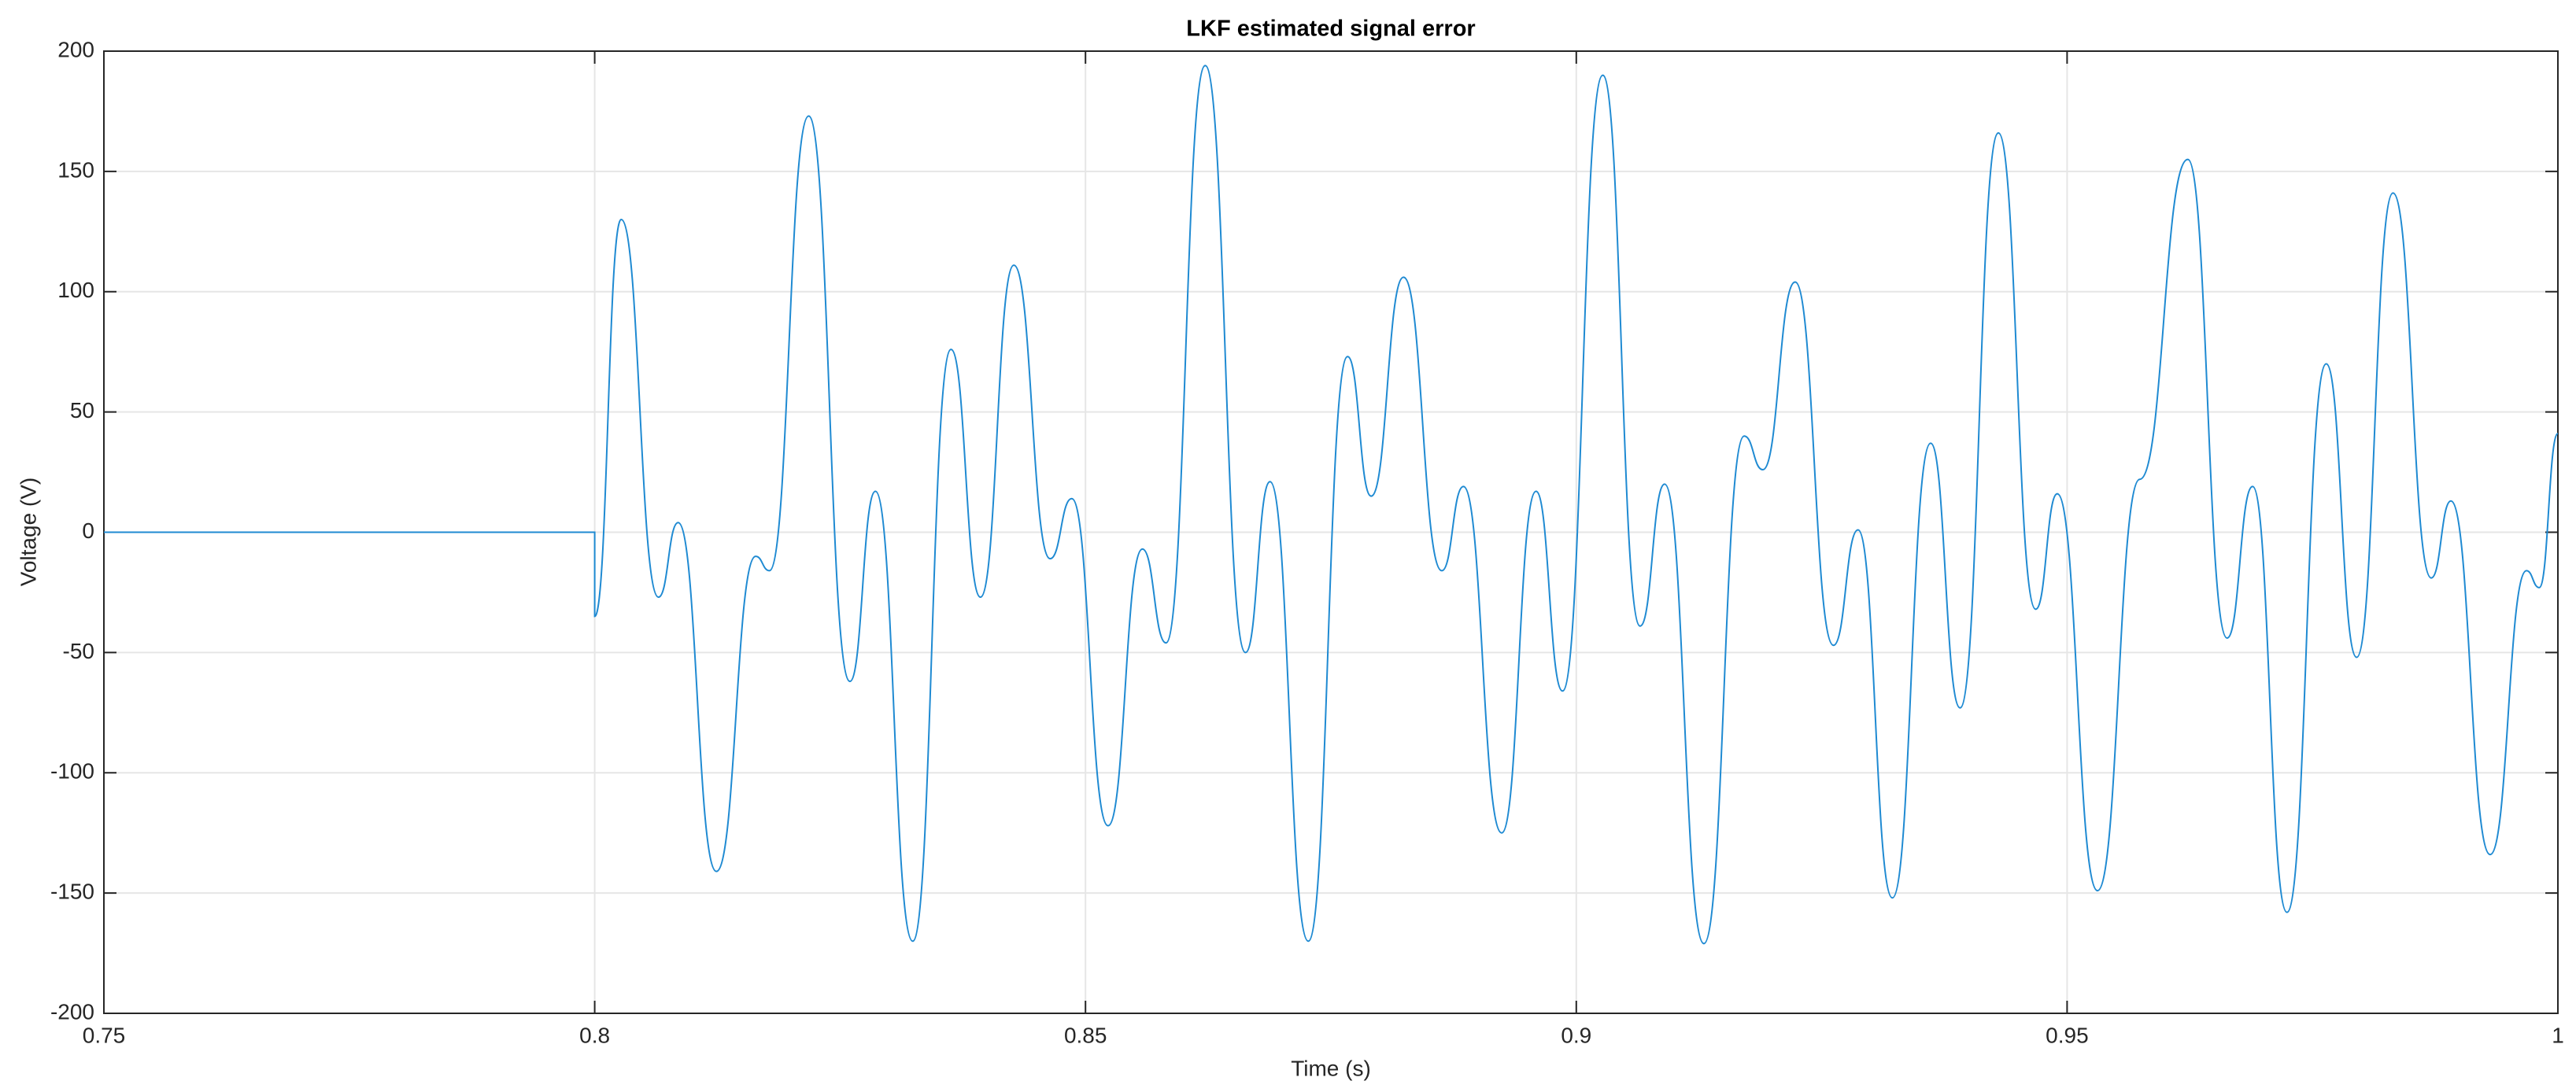 This screenshot has width=2576, height=1092. I want to click on x-tick-label: 0.75, so click(105, 1035).